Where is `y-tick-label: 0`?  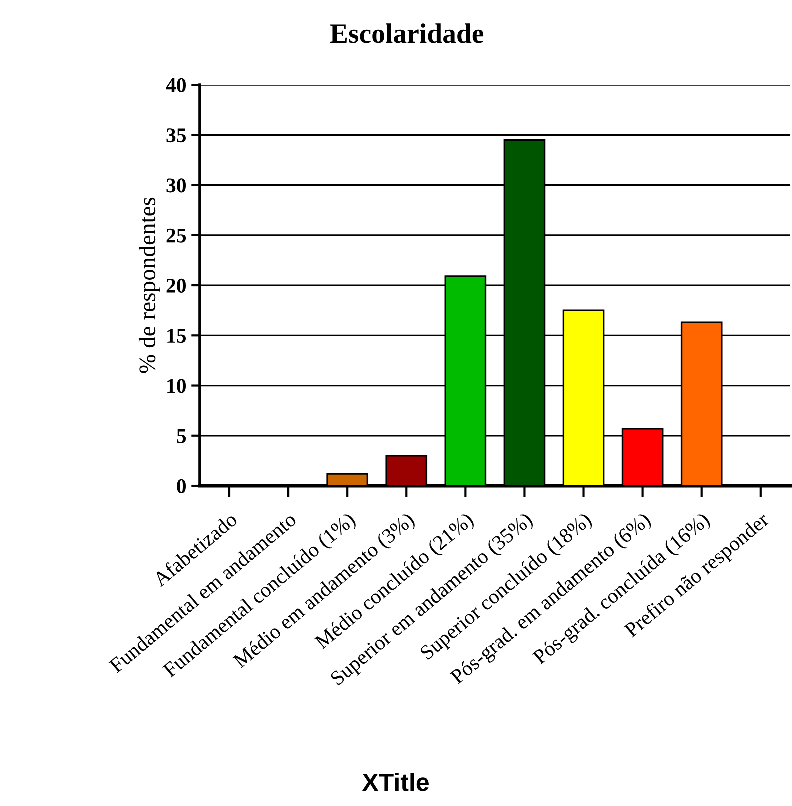
y-tick-label: 0 is located at coordinates (181, 486).